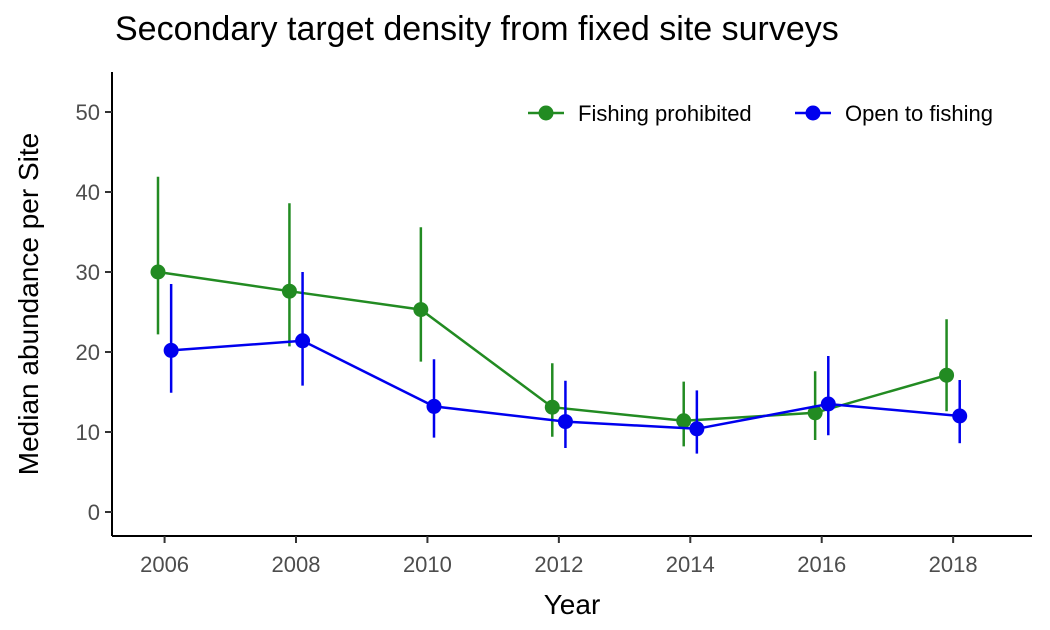  Describe the element at coordinates (158, 272) in the screenshot. I see `series-0-point-2006` at that location.